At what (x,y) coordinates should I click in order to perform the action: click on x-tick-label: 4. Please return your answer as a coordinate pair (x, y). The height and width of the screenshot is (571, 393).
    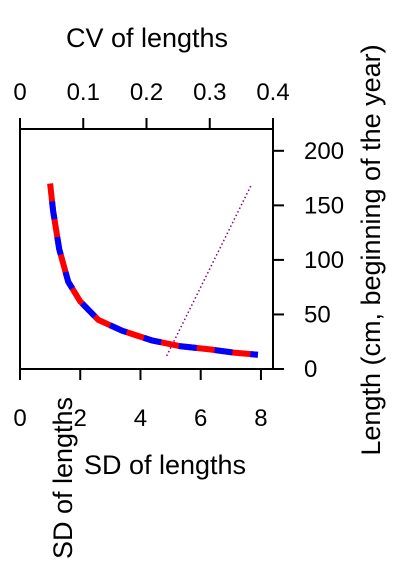
    Looking at the image, I should click on (140, 418).